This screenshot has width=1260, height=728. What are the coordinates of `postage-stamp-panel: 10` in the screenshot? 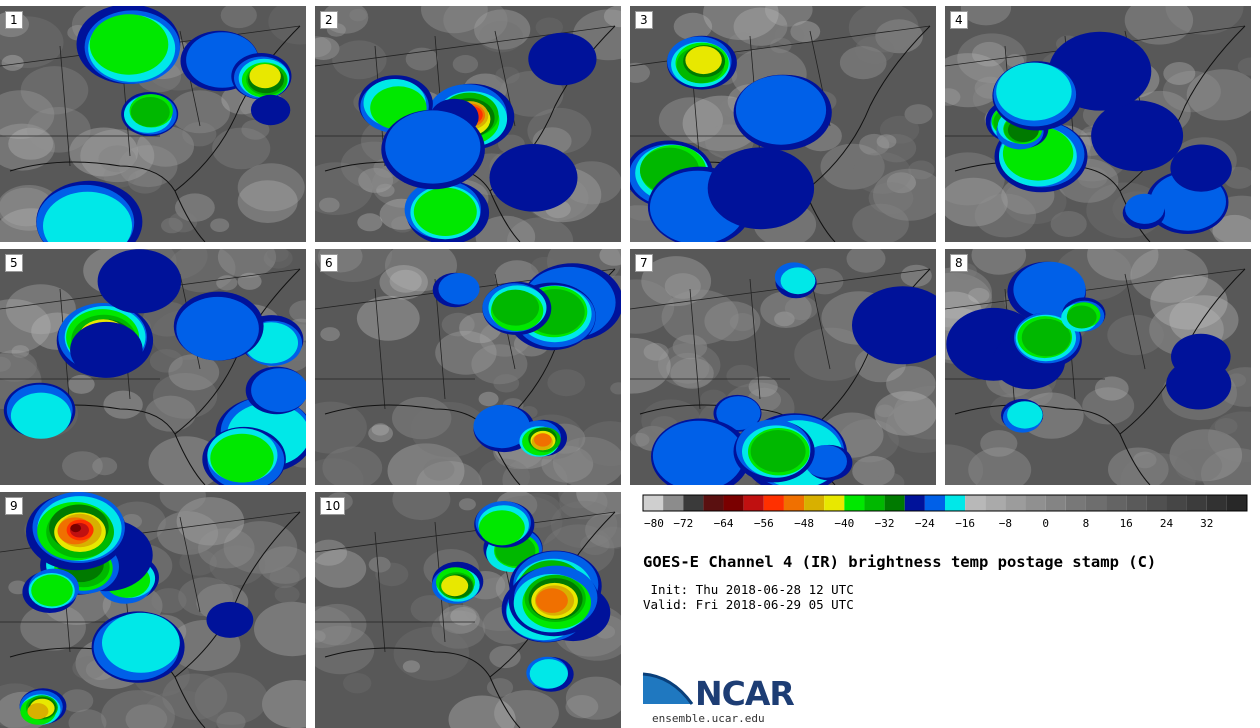 It's located at (468, 610).